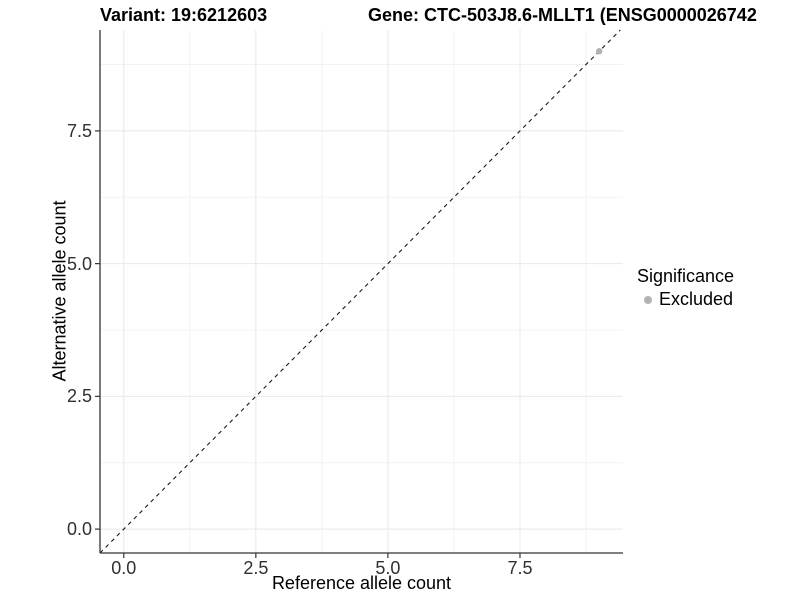  I want to click on legend-title: Significance, so click(686, 276).